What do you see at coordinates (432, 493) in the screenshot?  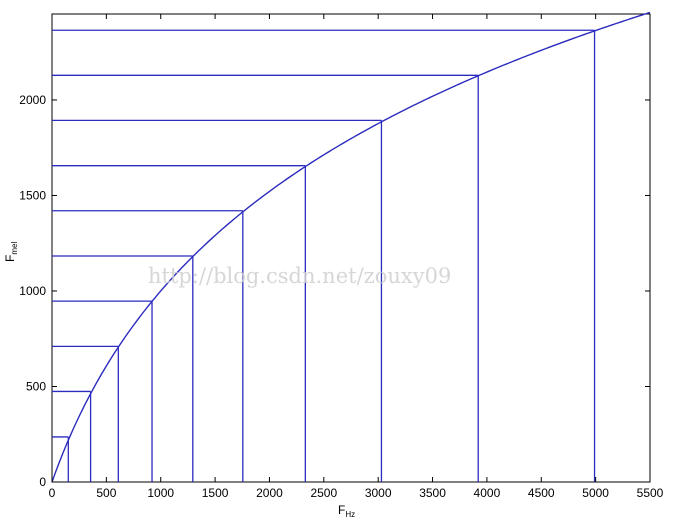 I see `x-tick-label: 3500` at bounding box center [432, 493].